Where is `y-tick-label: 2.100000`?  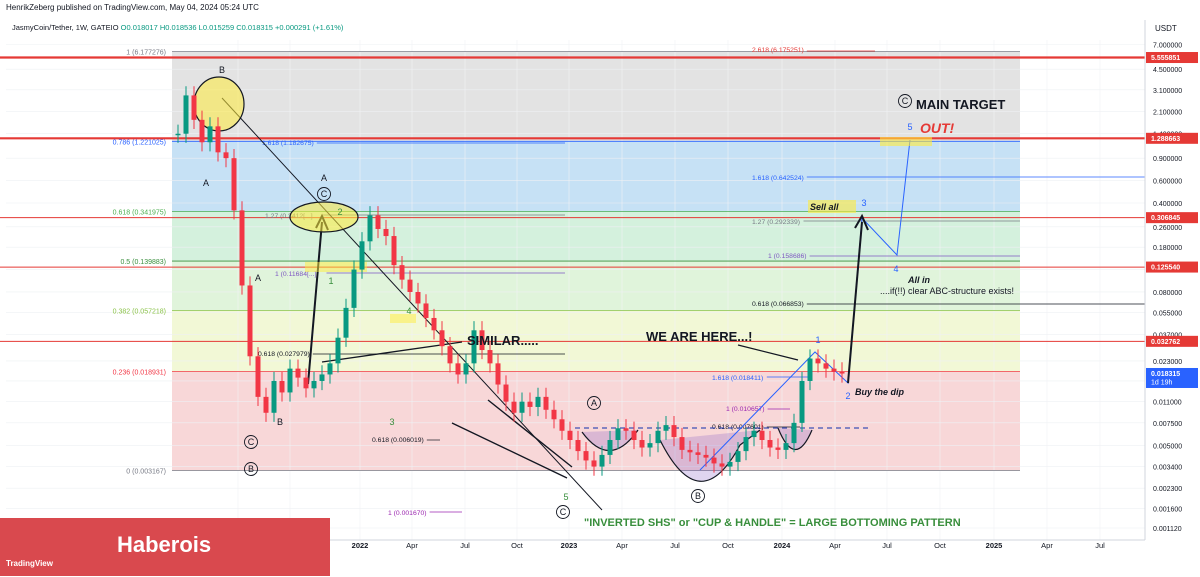
y-tick-label: 2.100000 is located at coordinates (1167, 112).